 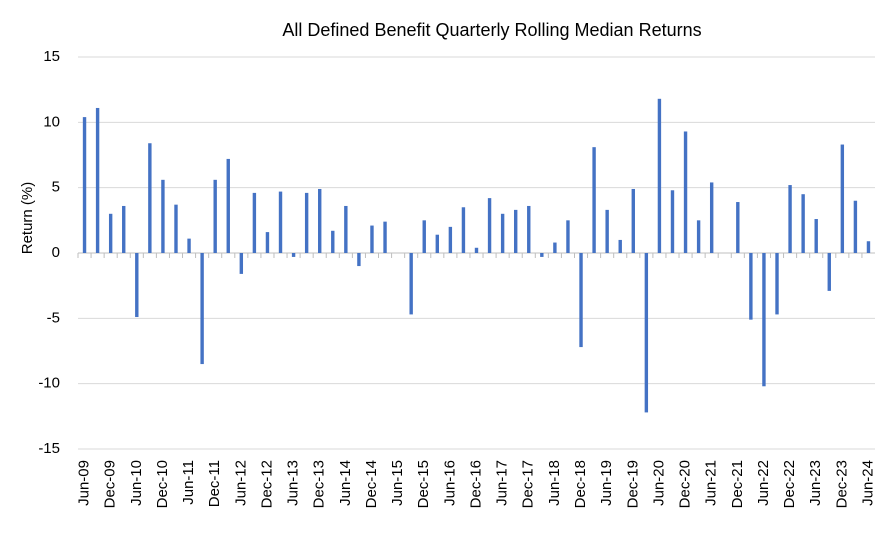 I want to click on x-tick-label: Dec-09, so click(x=110, y=484).